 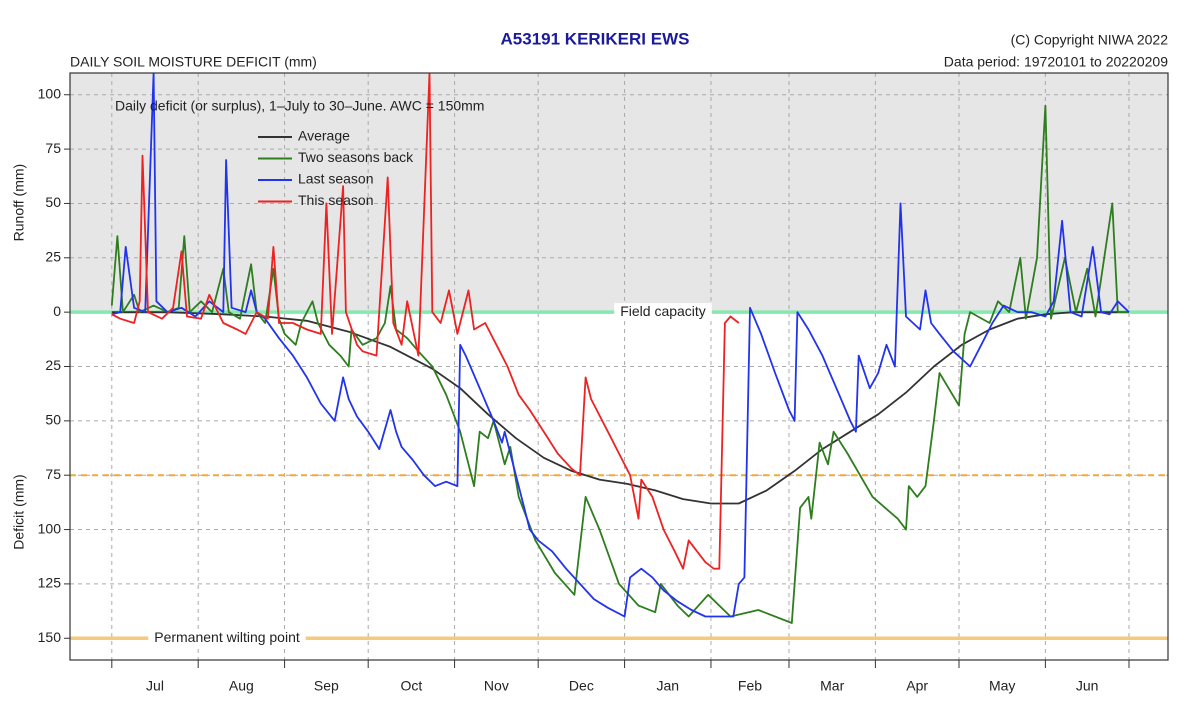 I want to click on legend-label: Average, so click(x=324, y=136).